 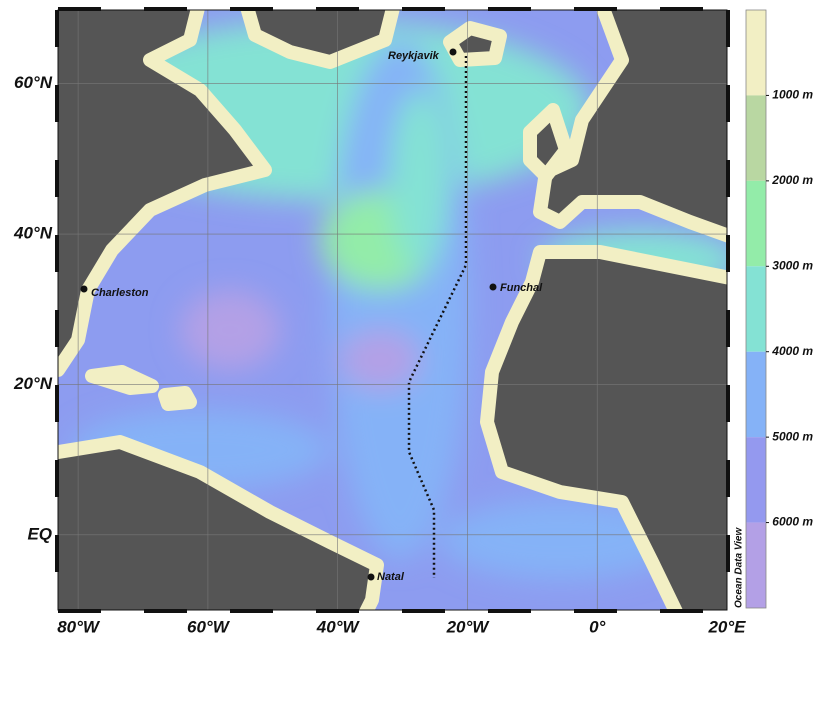 I want to click on x-tick-label: 80°W, so click(x=79, y=626).